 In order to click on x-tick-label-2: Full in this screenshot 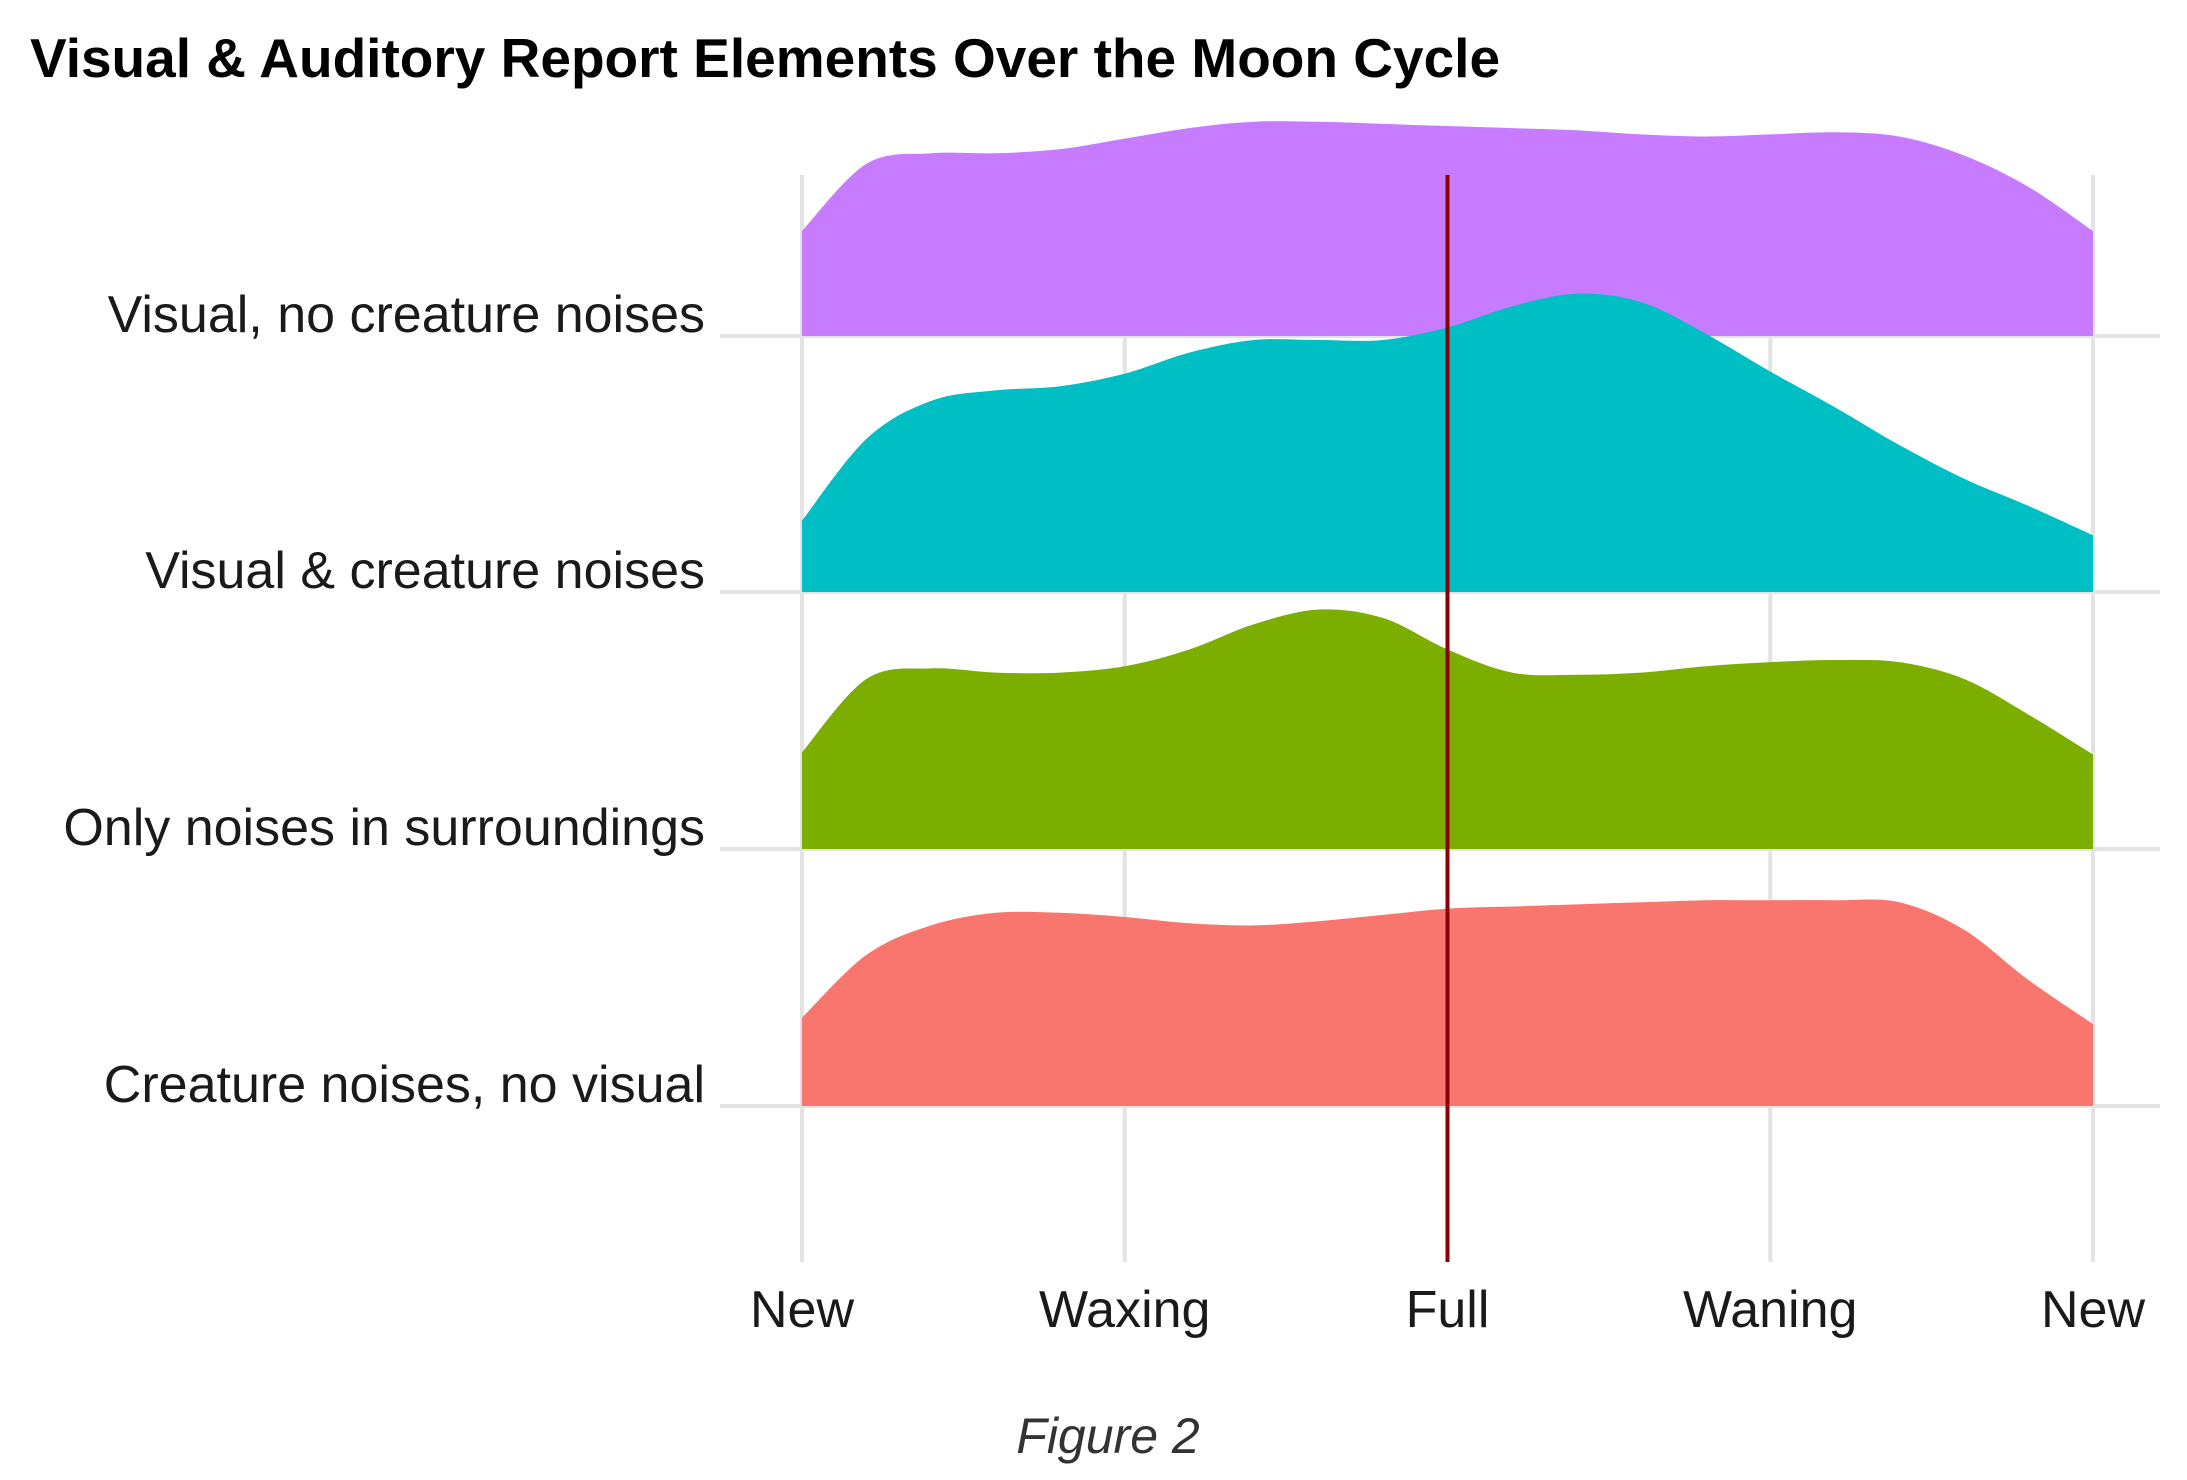, I will do `click(1448, 1310)`.